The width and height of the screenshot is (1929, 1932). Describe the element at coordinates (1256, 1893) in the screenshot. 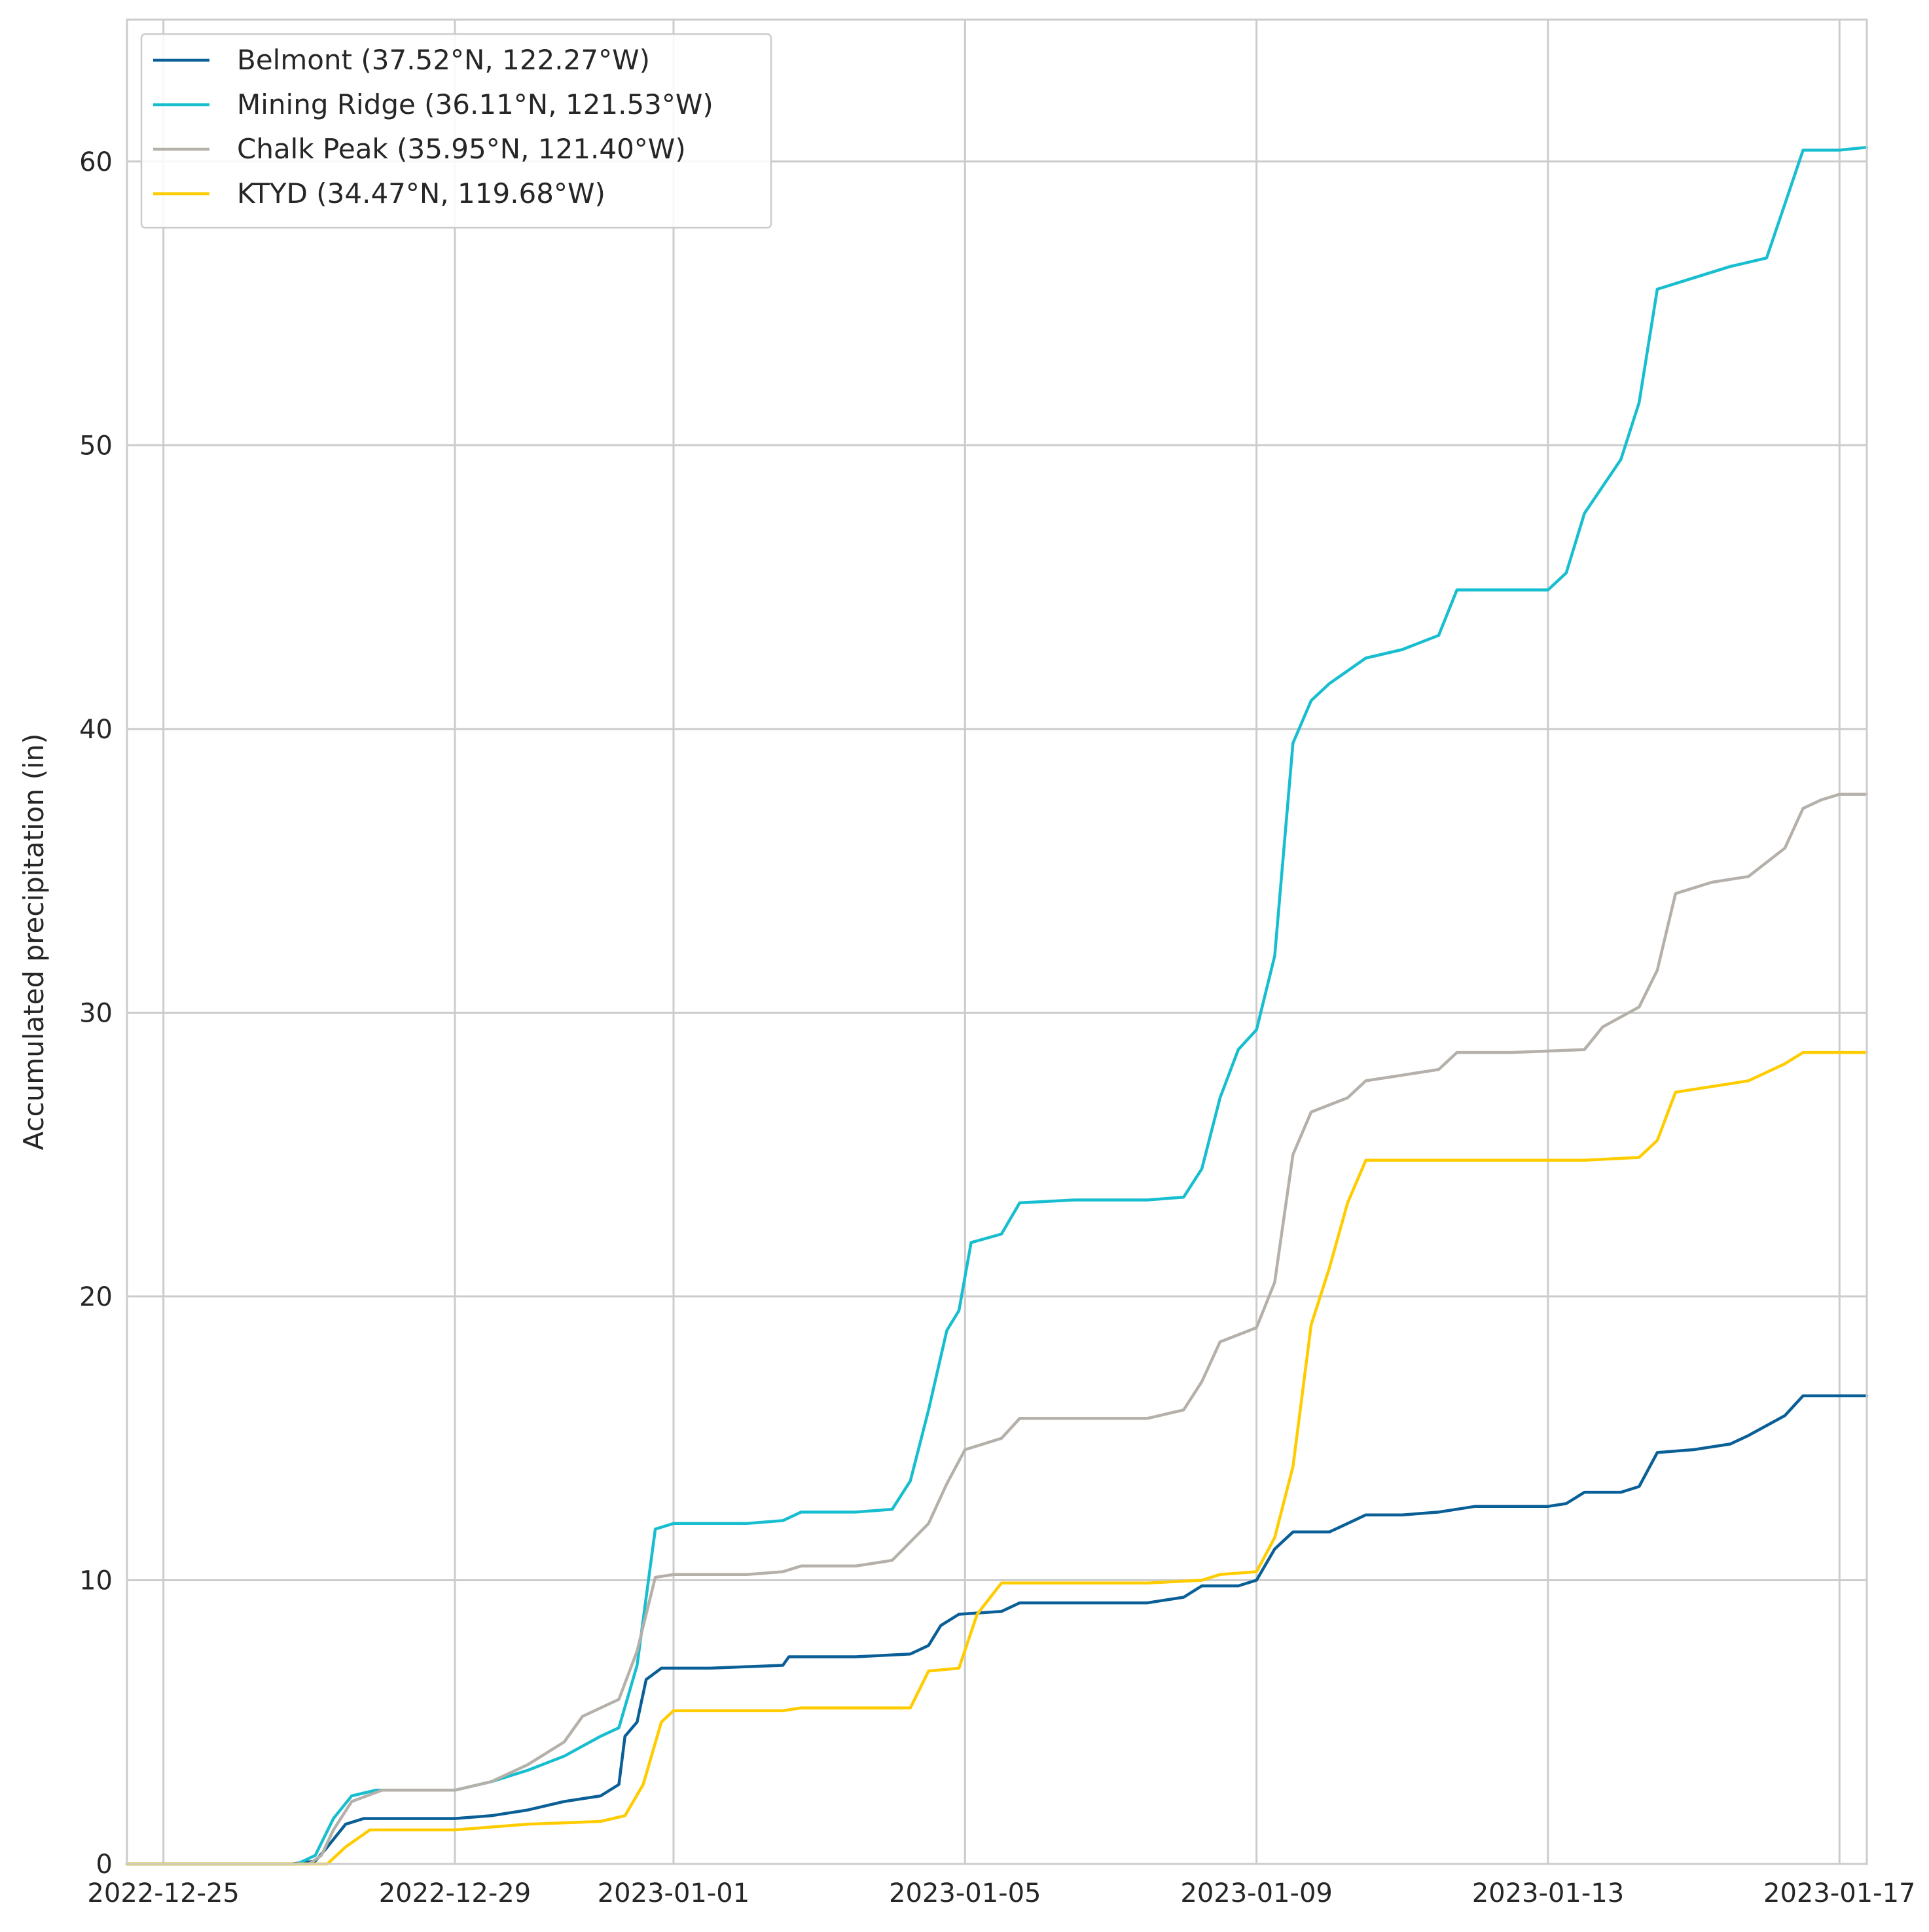

I see `x-tick-label: 2023-01-09` at that location.